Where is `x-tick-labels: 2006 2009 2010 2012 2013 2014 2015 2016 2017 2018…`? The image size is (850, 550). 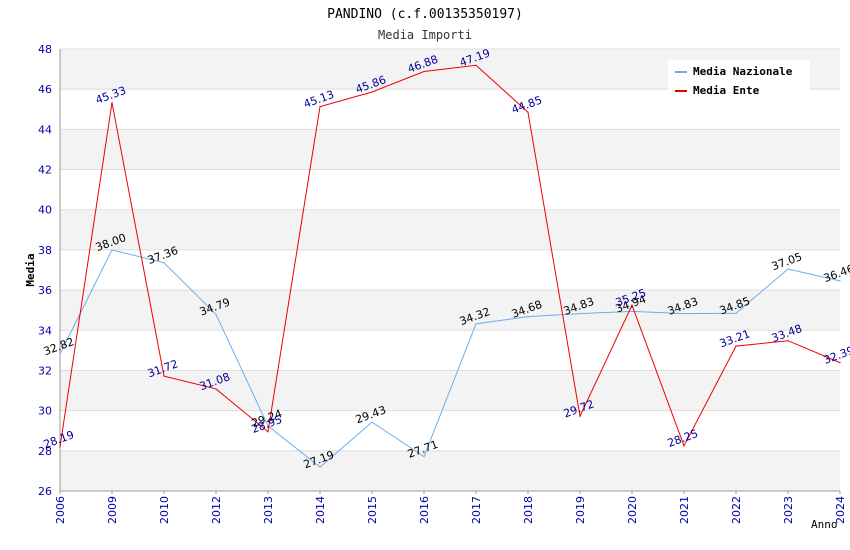
x-tick-labels: 2006 2009 2010 2012 2013 2014 2015 2016 2017 2018… is located at coordinates (450, 507).